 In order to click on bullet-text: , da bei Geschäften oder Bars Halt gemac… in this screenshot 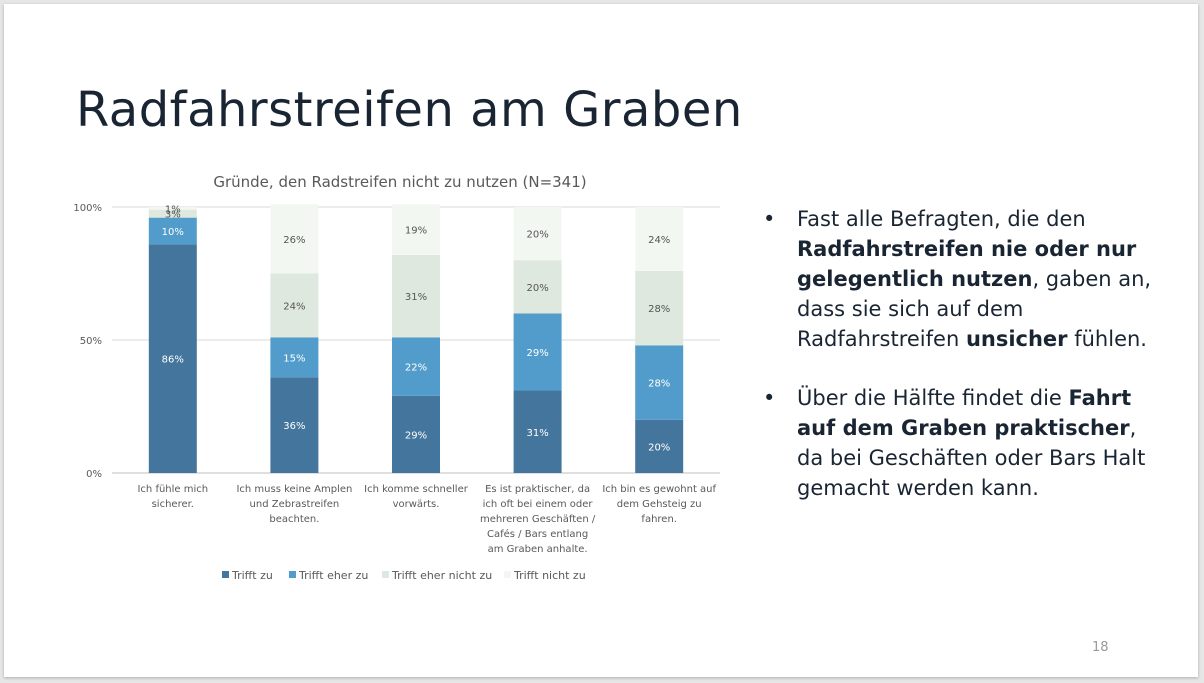, I will do `click(971, 458)`.